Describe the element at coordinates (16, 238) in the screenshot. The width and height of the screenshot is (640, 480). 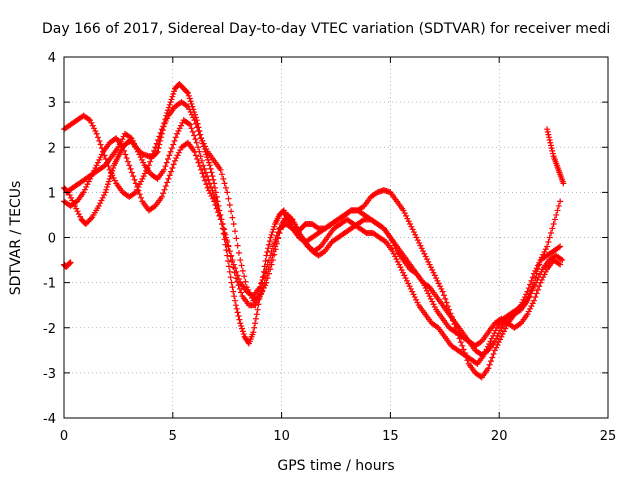
I see `y-axis-label: SDTVAR / TECUs` at that location.